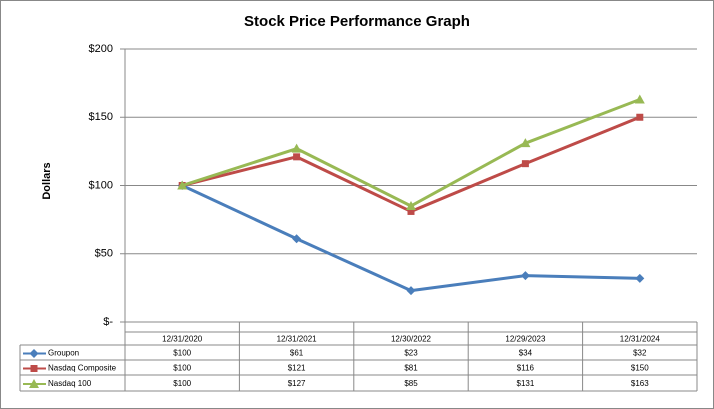 Image resolution: width=714 pixels, height=409 pixels. I want to click on table-value: $163, so click(640, 383).